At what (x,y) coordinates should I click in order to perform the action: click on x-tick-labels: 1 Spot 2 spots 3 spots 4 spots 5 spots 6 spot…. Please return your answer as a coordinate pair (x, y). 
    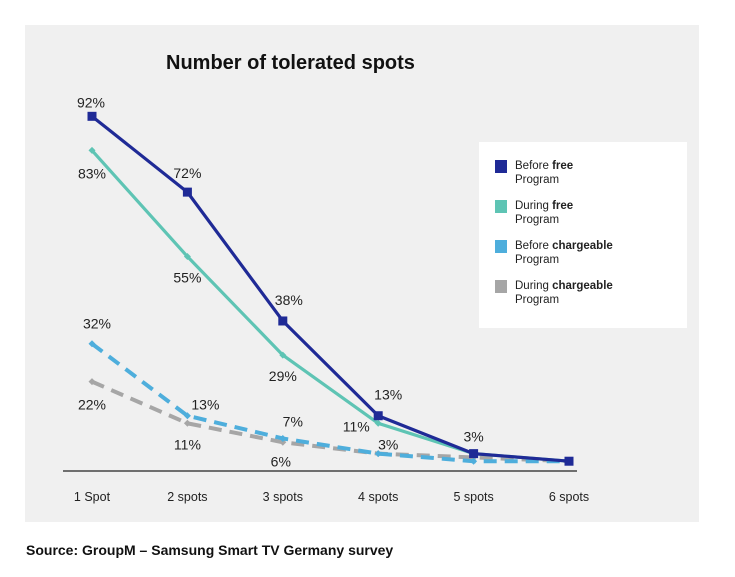
    Looking at the image, I should click on (331, 497).